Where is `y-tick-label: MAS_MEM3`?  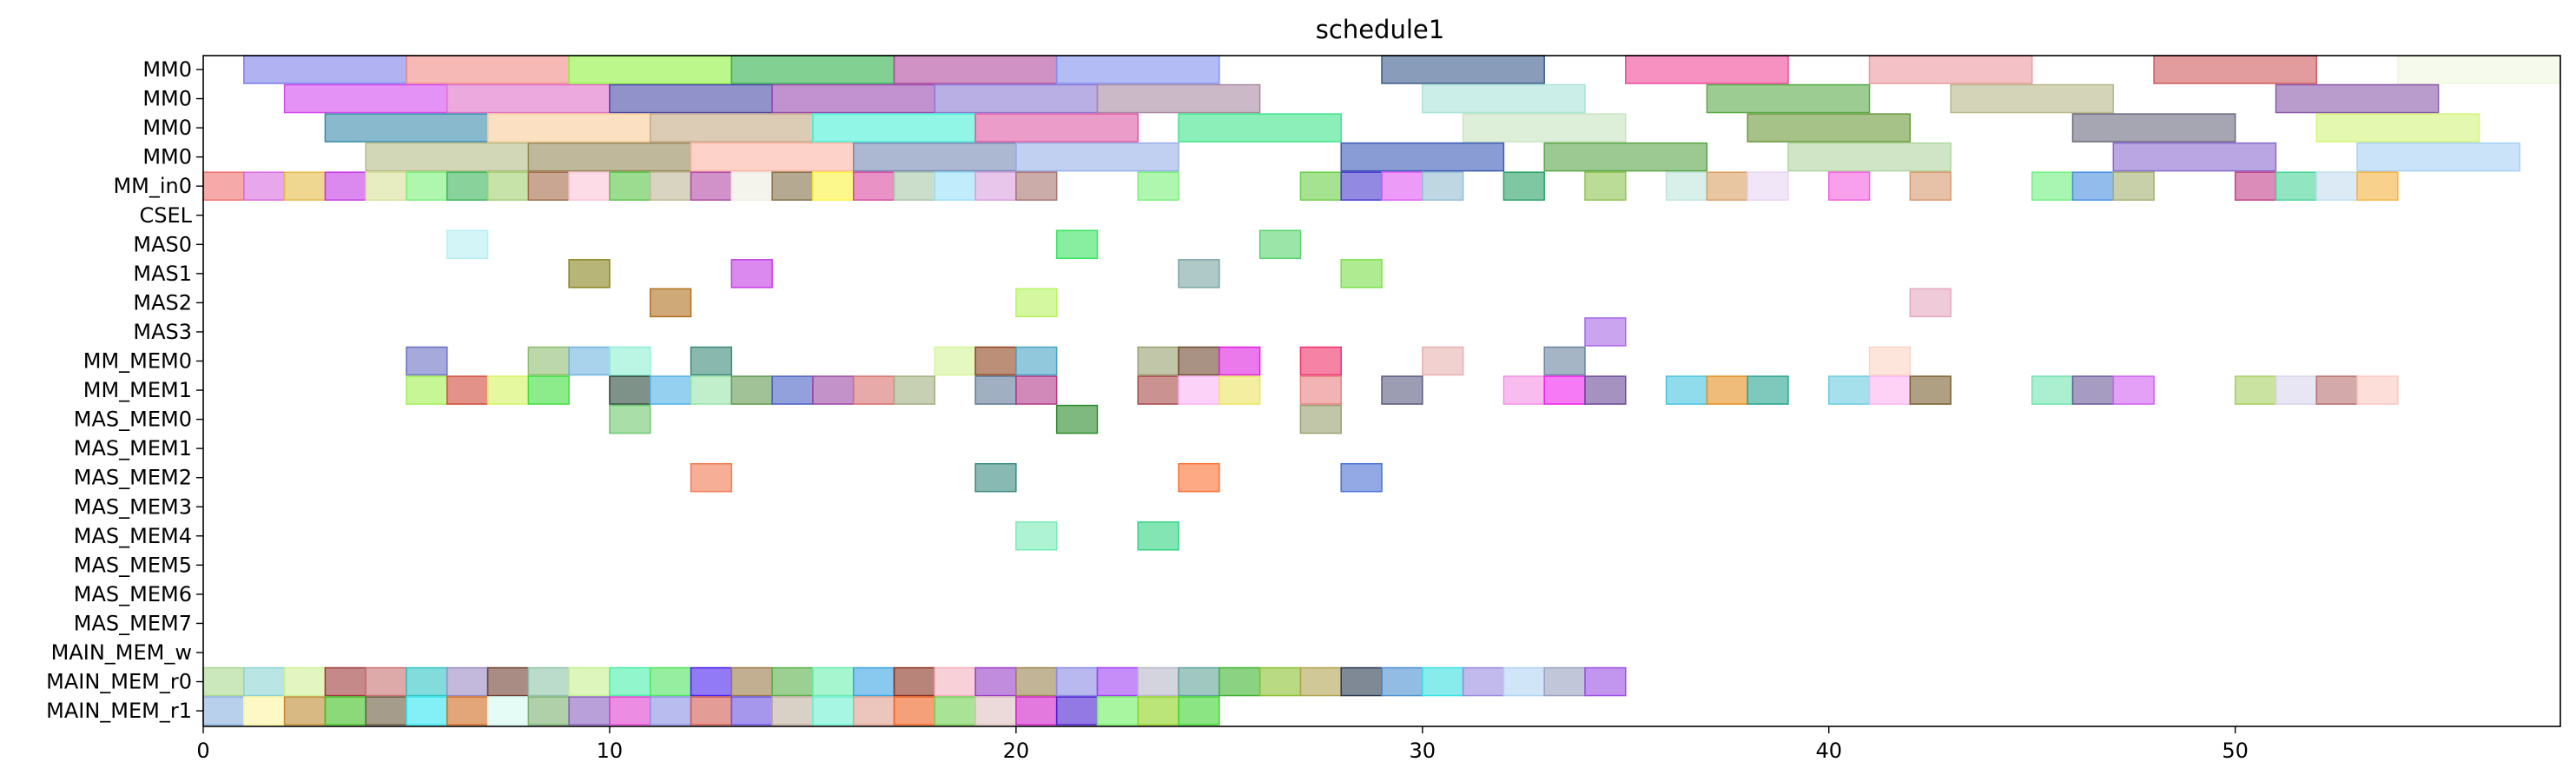 y-tick-label: MAS_MEM3 is located at coordinates (133, 507).